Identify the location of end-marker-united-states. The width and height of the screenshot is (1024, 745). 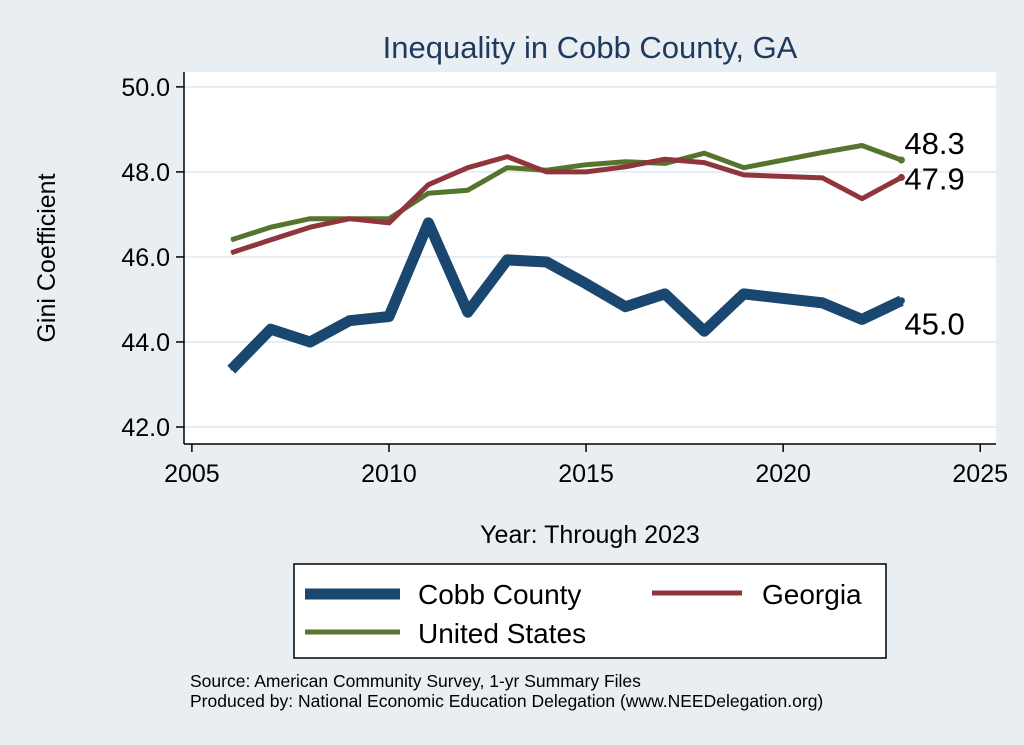
(901, 160).